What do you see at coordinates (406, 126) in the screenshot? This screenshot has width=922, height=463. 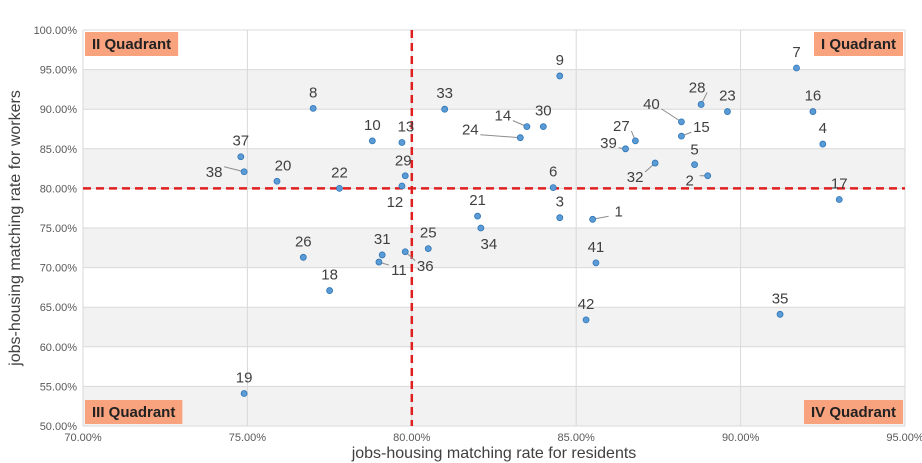 I see `point-label: 13` at bounding box center [406, 126].